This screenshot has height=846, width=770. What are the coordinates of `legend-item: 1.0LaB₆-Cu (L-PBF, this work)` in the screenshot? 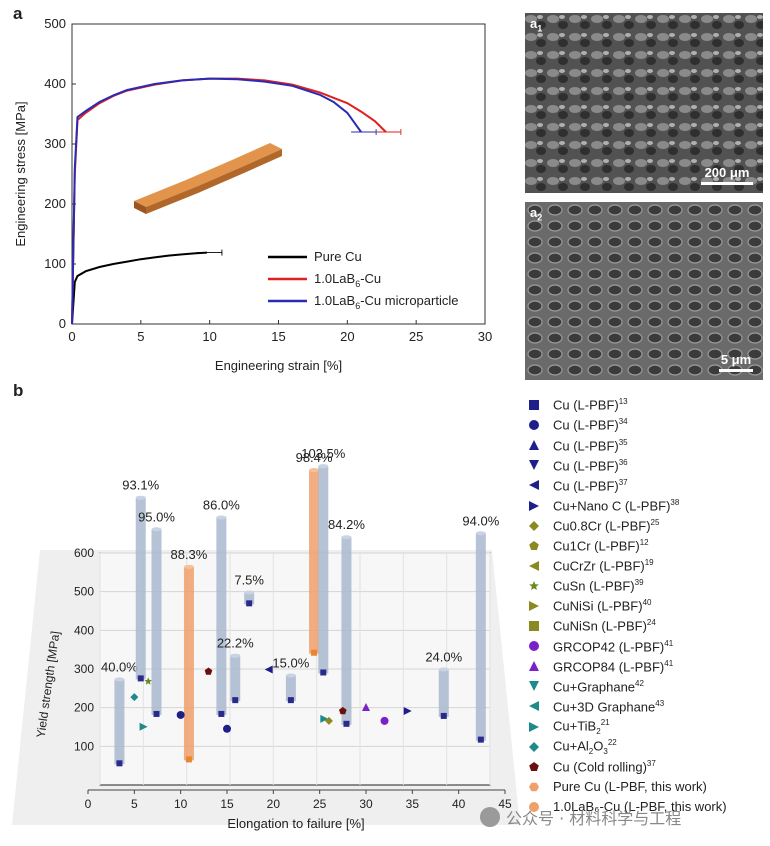 It's located at (647, 807).